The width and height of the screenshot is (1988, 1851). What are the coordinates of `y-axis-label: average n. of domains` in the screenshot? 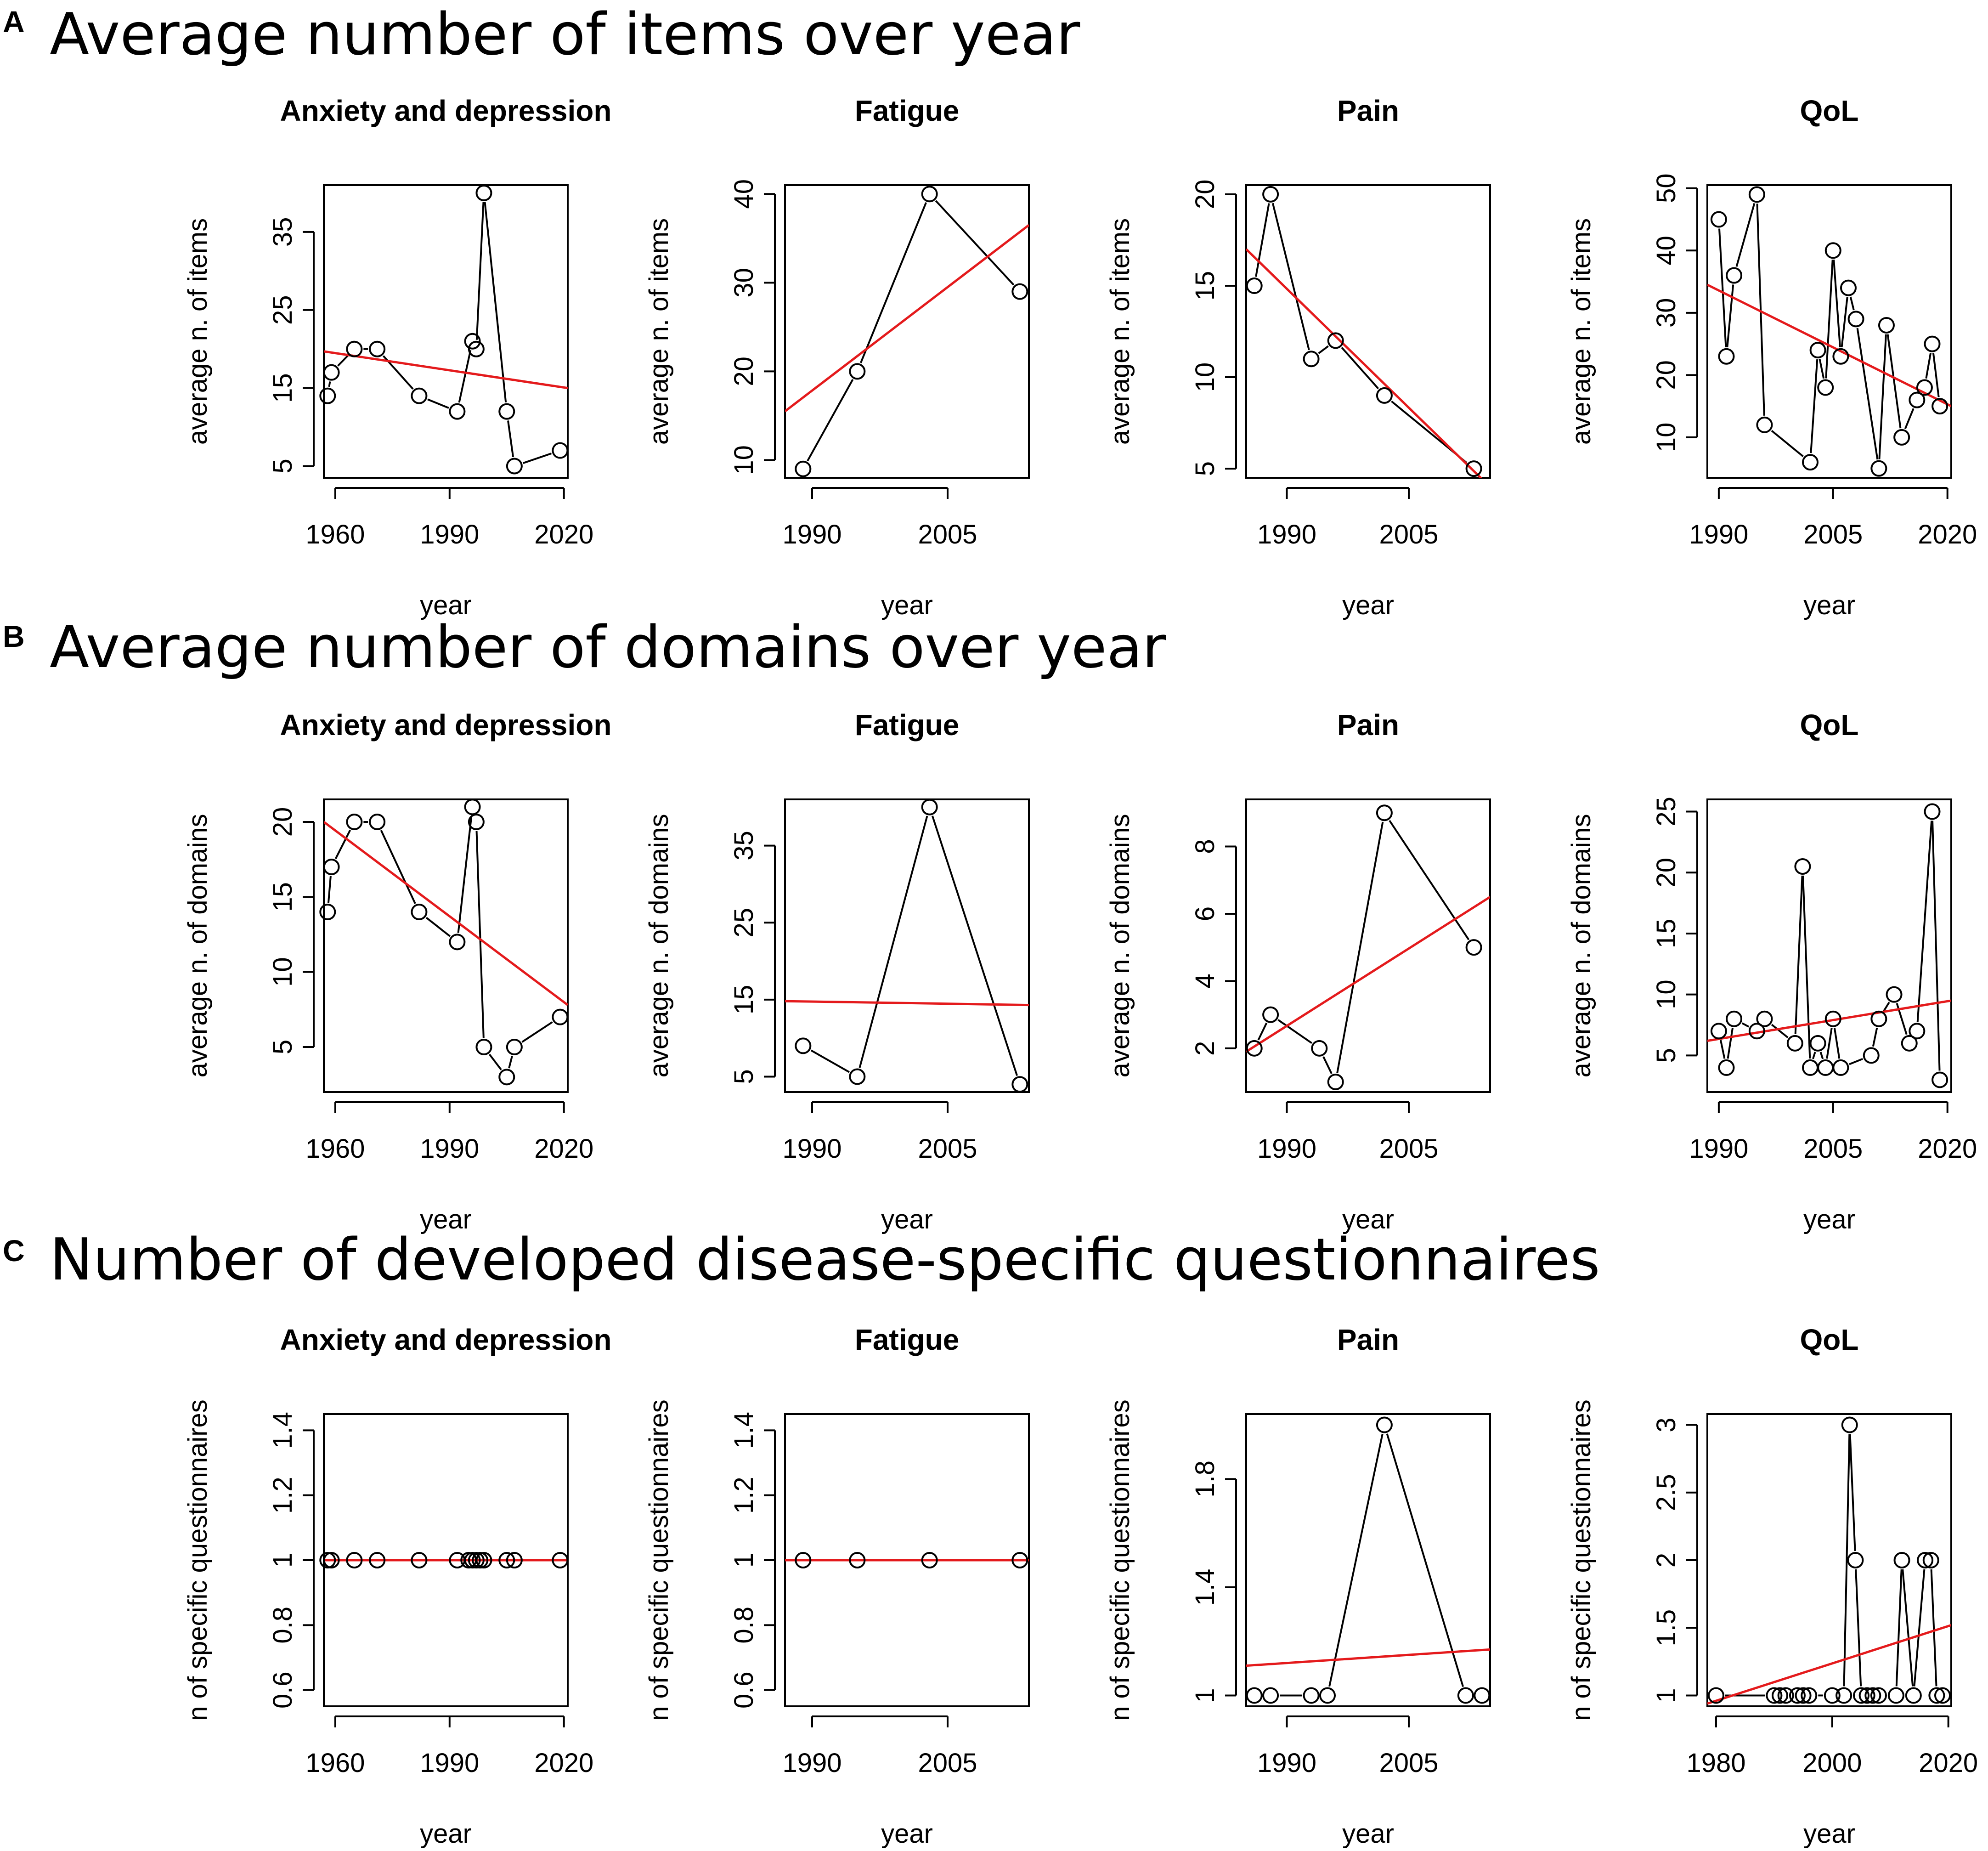 It's located at (1581, 946).